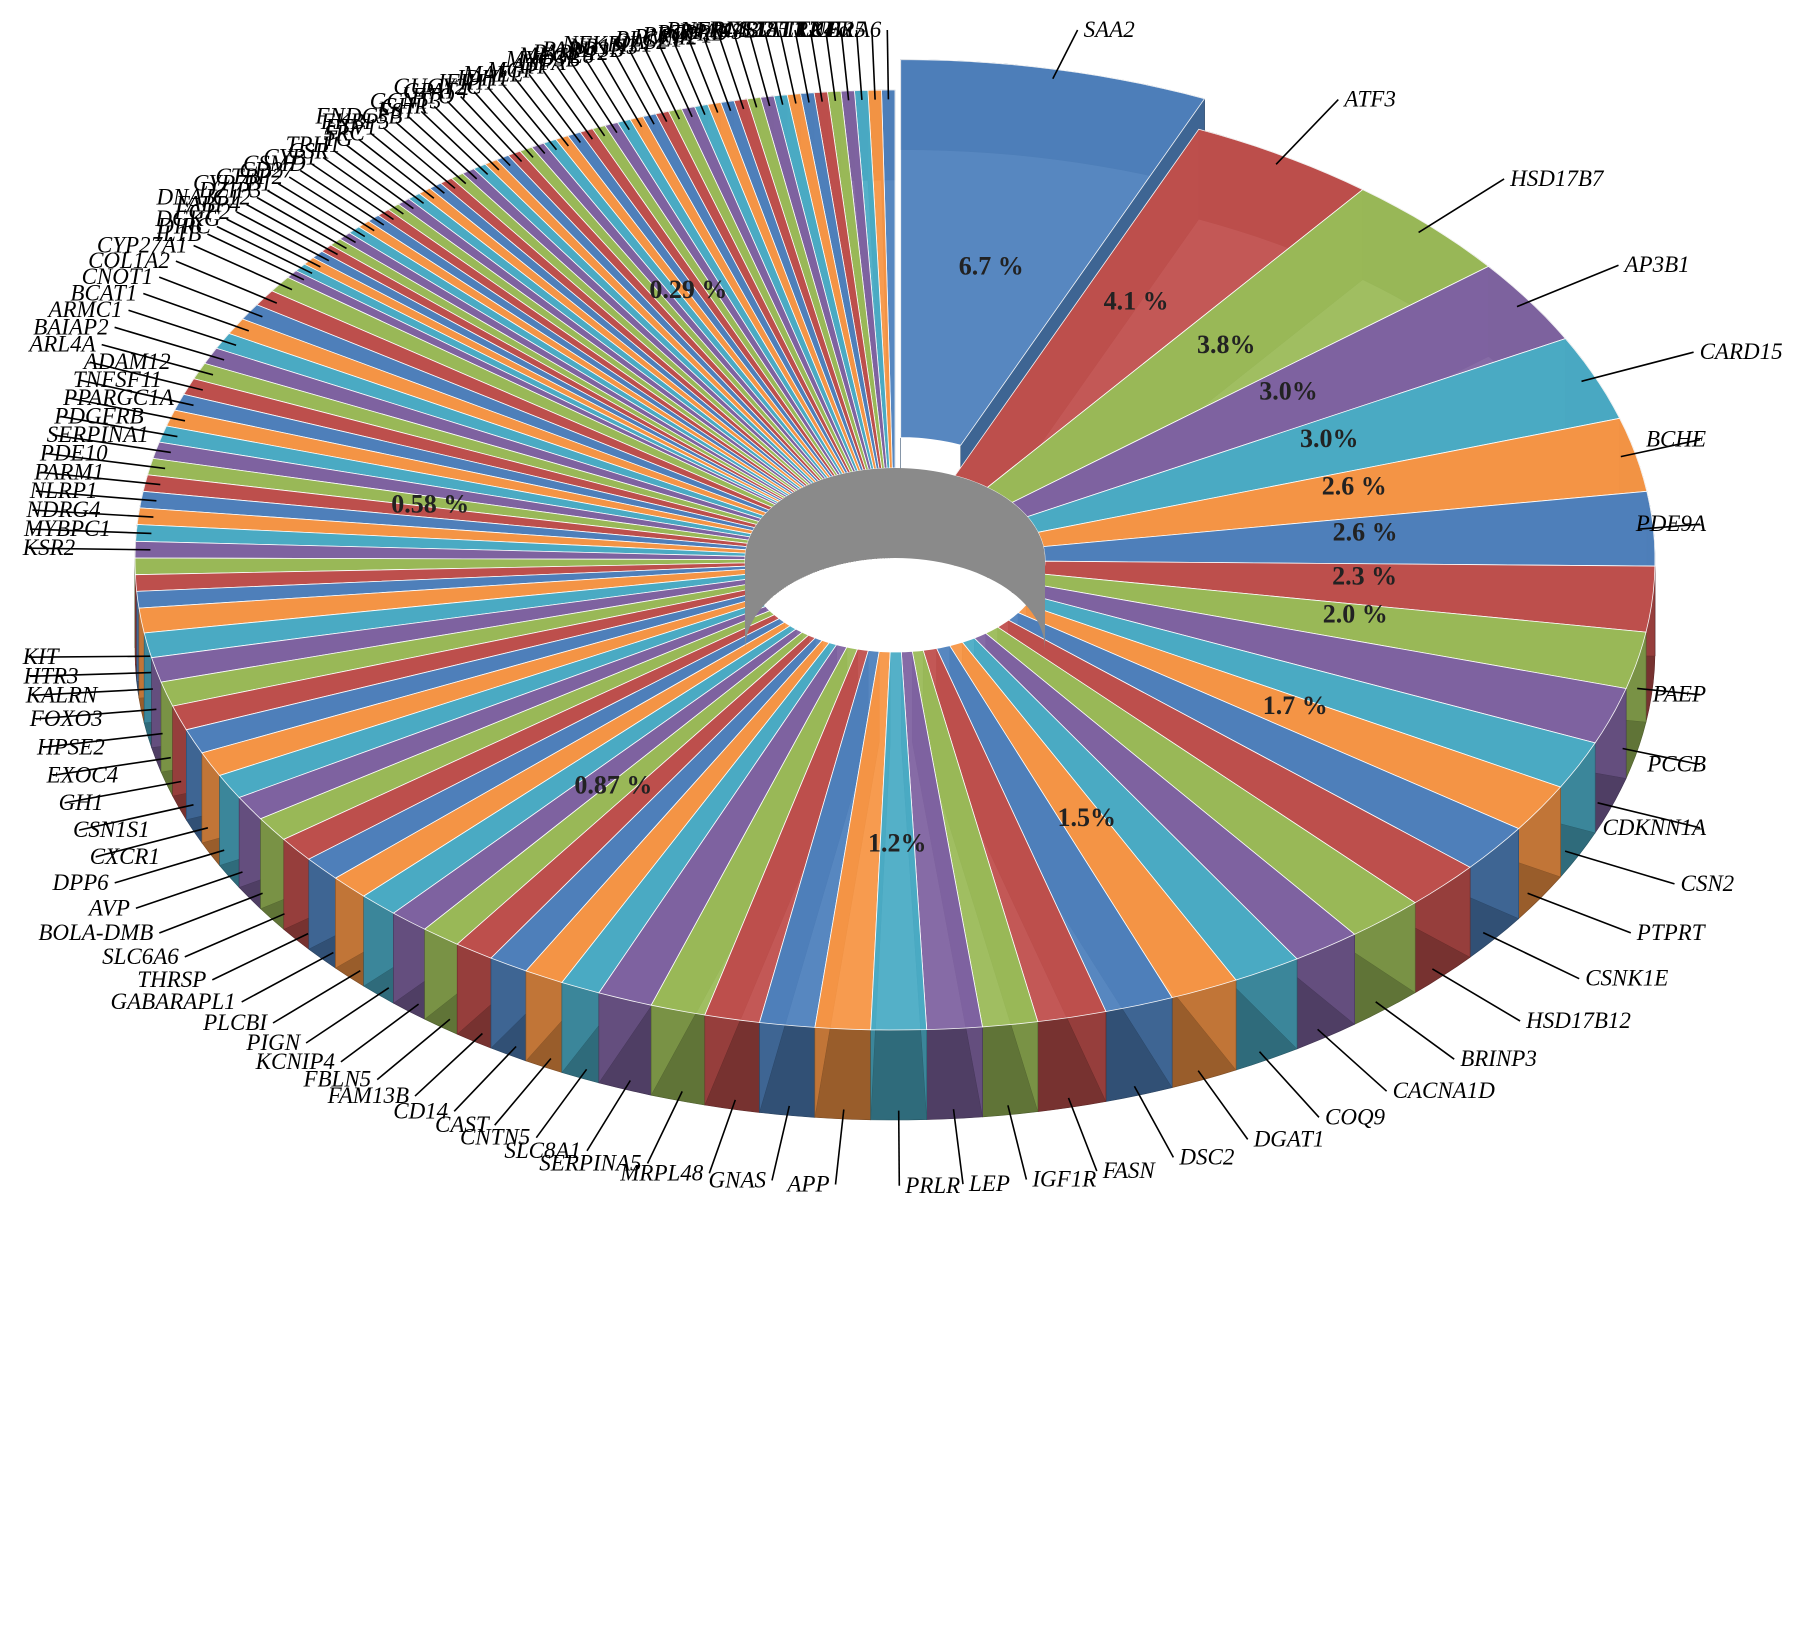 This screenshot has height=1634, width=1795. I want to click on slice-label: PARP12, so click(570, 52).